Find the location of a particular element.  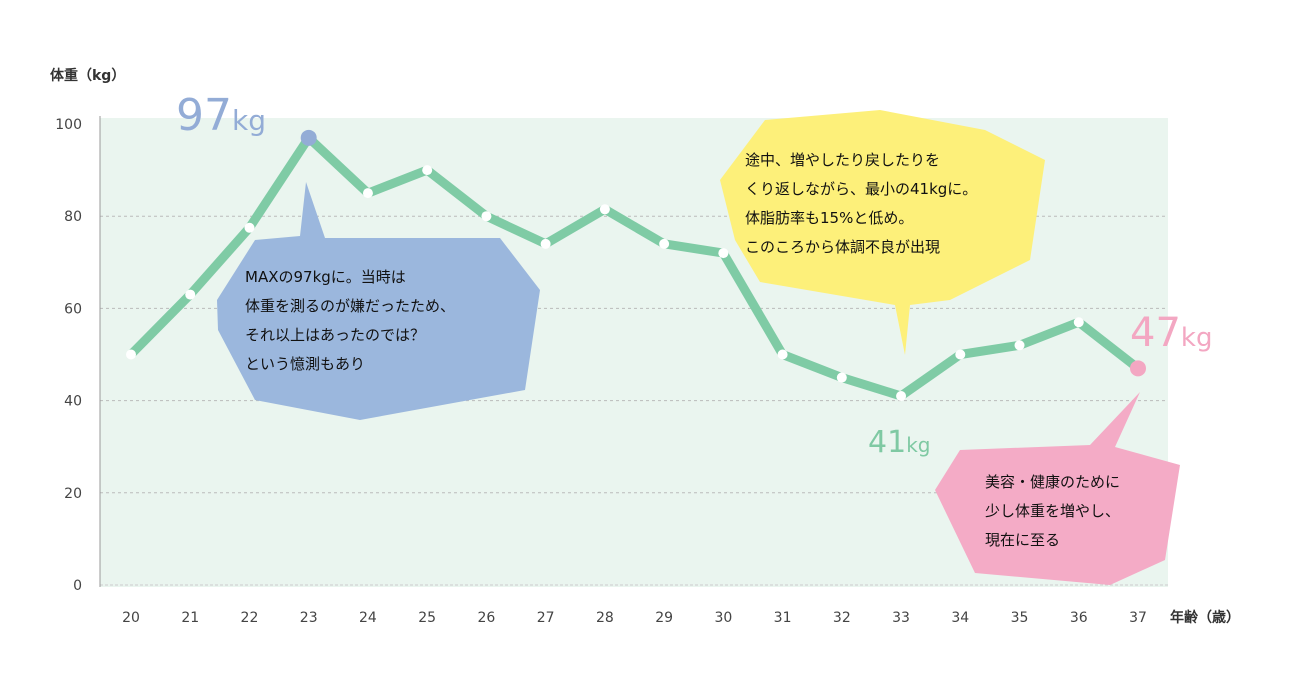

x-tick-label: 31 is located at coordinates (783, 618).